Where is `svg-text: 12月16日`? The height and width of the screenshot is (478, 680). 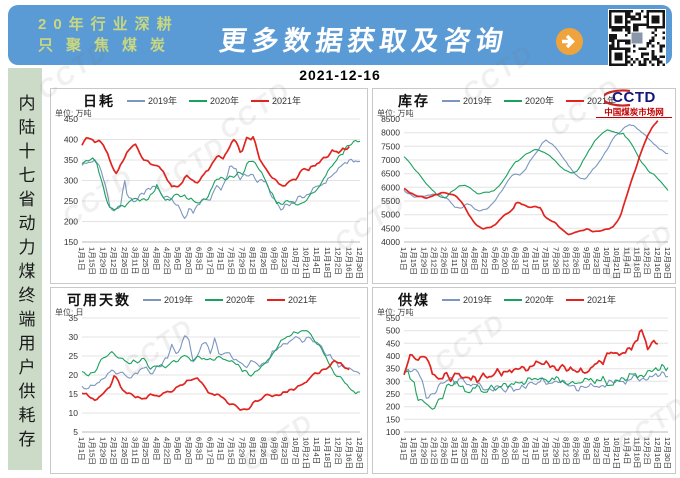 svg-text: 12月16日 is located at coordinates (657, 453).